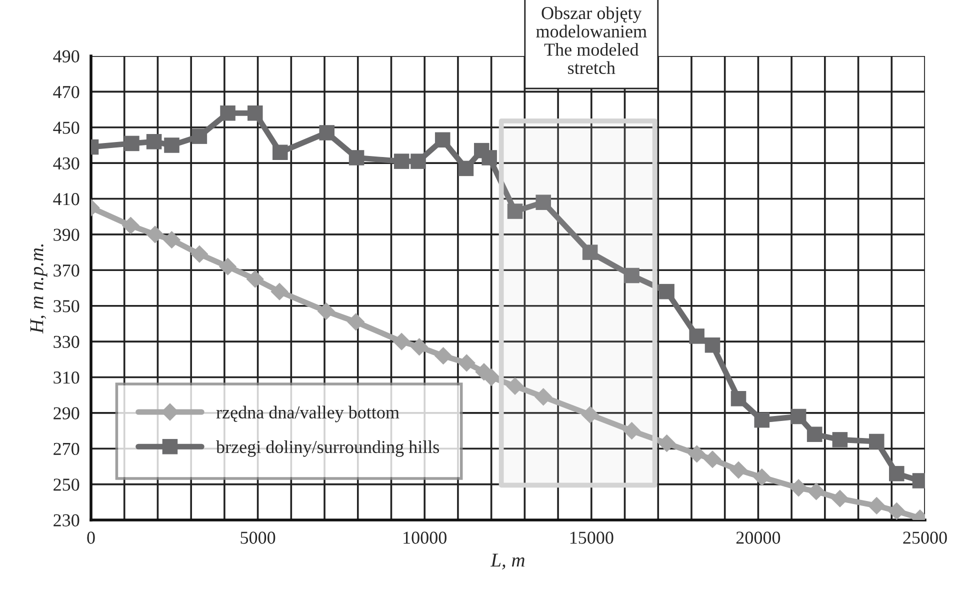 This screenshot has width=956, height=591. I want to click on y-tick-label: 230, so click(67, 520).